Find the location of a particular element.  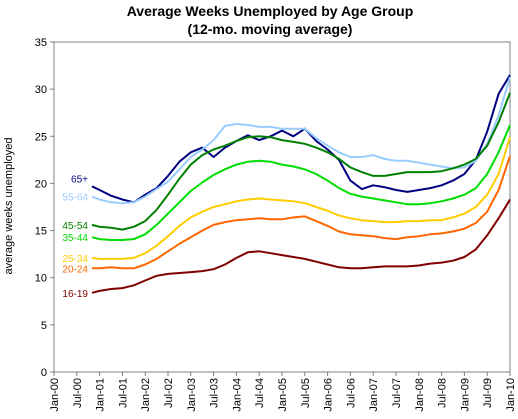

x-tick-label: Jan-01 is located at coordinates (101, 395).